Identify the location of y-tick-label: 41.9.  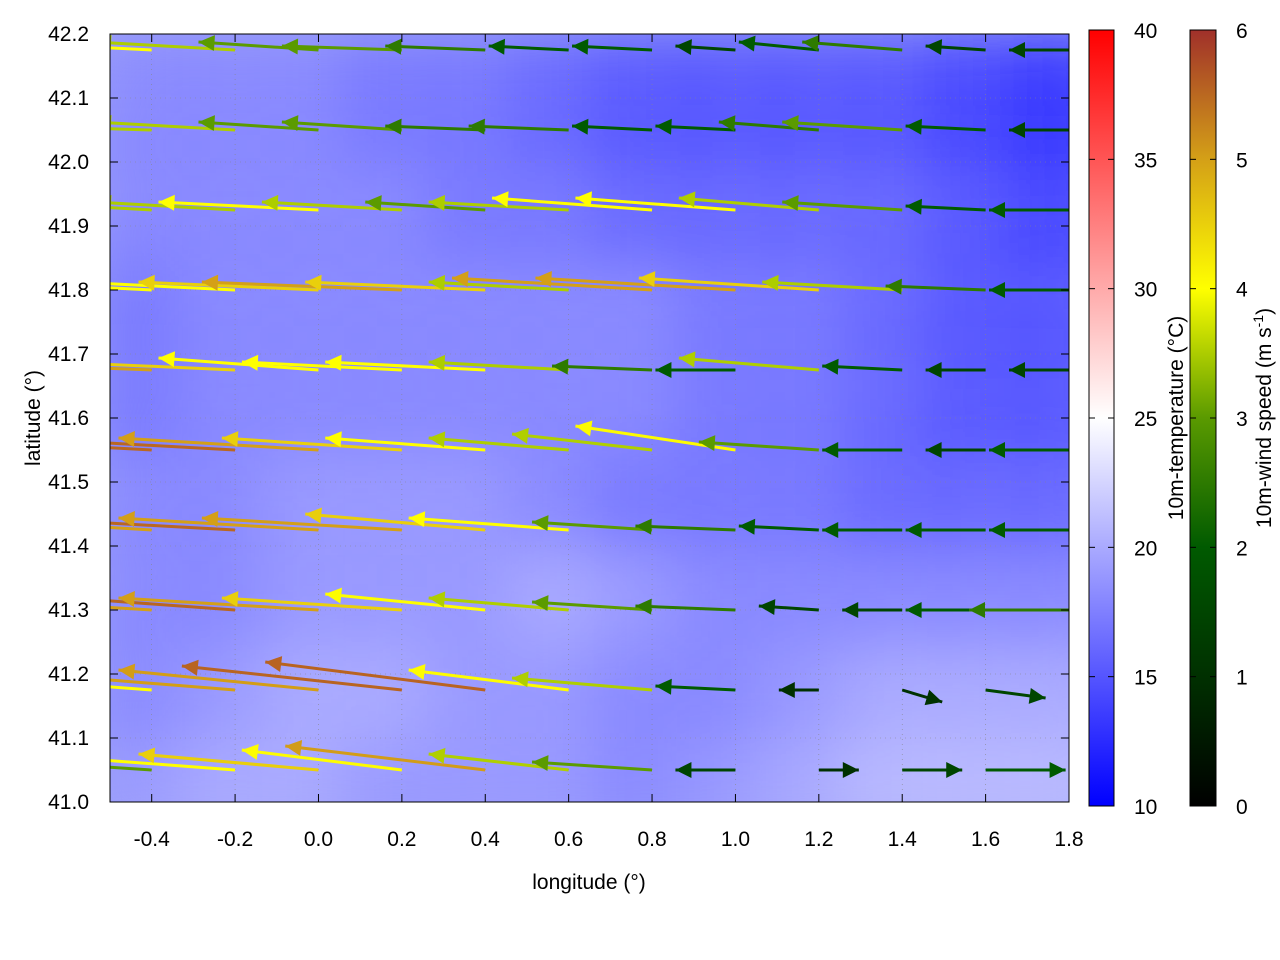
(68, 226).